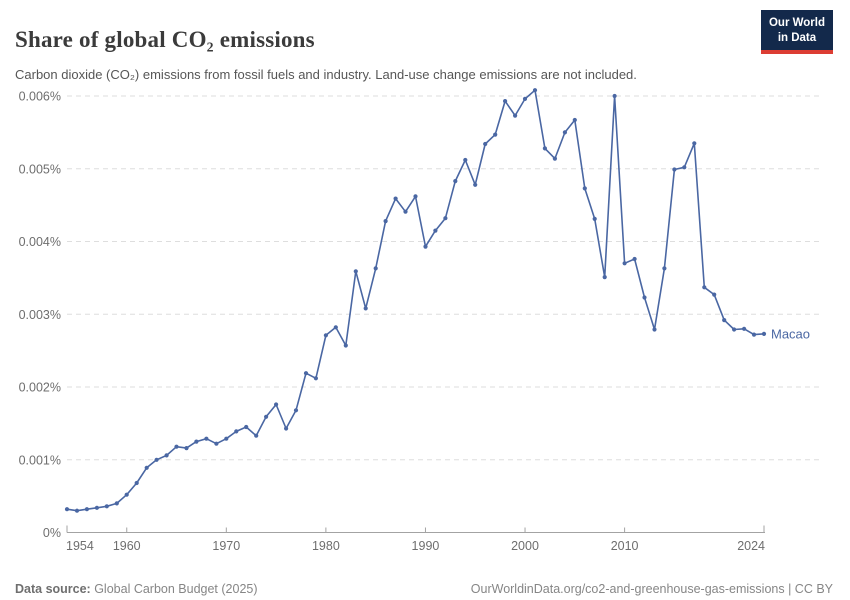 This screenshot has width=850, height=600. Describe the element at coordinates (40, 169) in the screenshot. I see `y-tick-label: 0.005%` at that location.